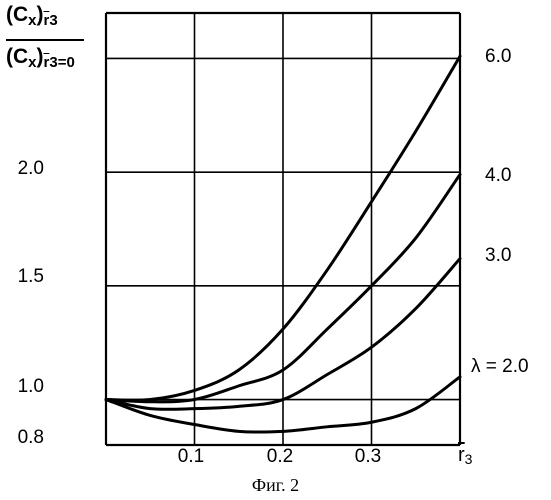 Image resolution: width=551 pixels, height=500 pixels. I want to click on figure-caption: Фиг. 2, so click(275, 485).